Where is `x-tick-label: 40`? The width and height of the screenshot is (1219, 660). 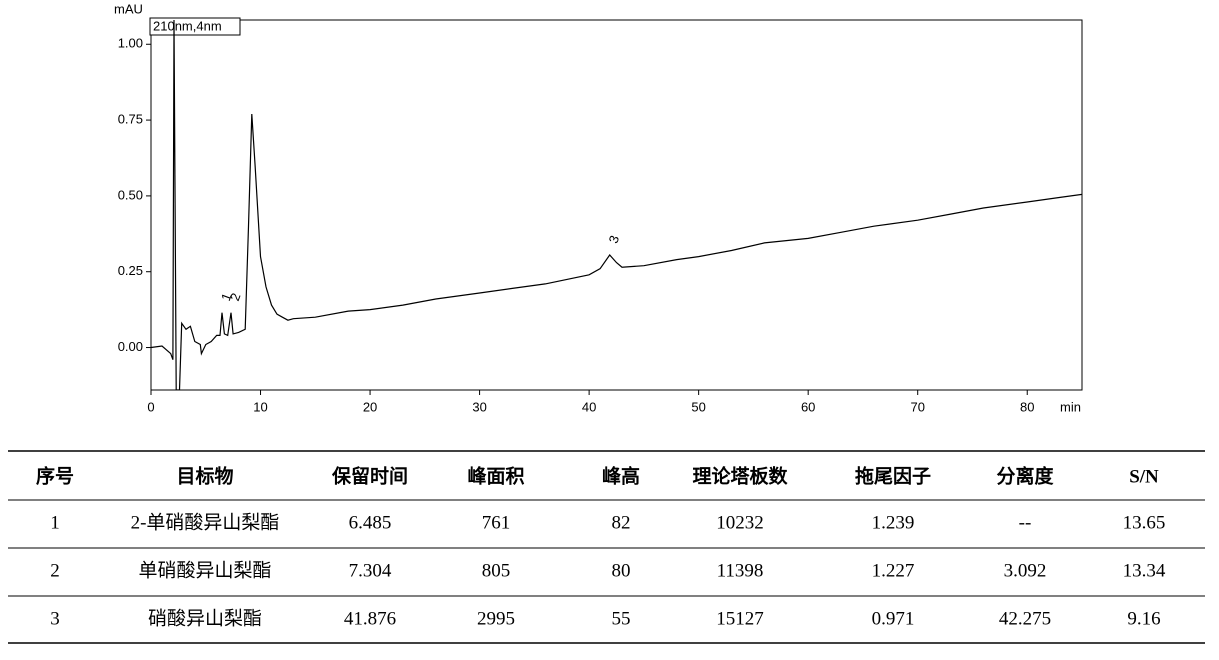 x-tick-label: 40 is located at coordinates (589, 406).